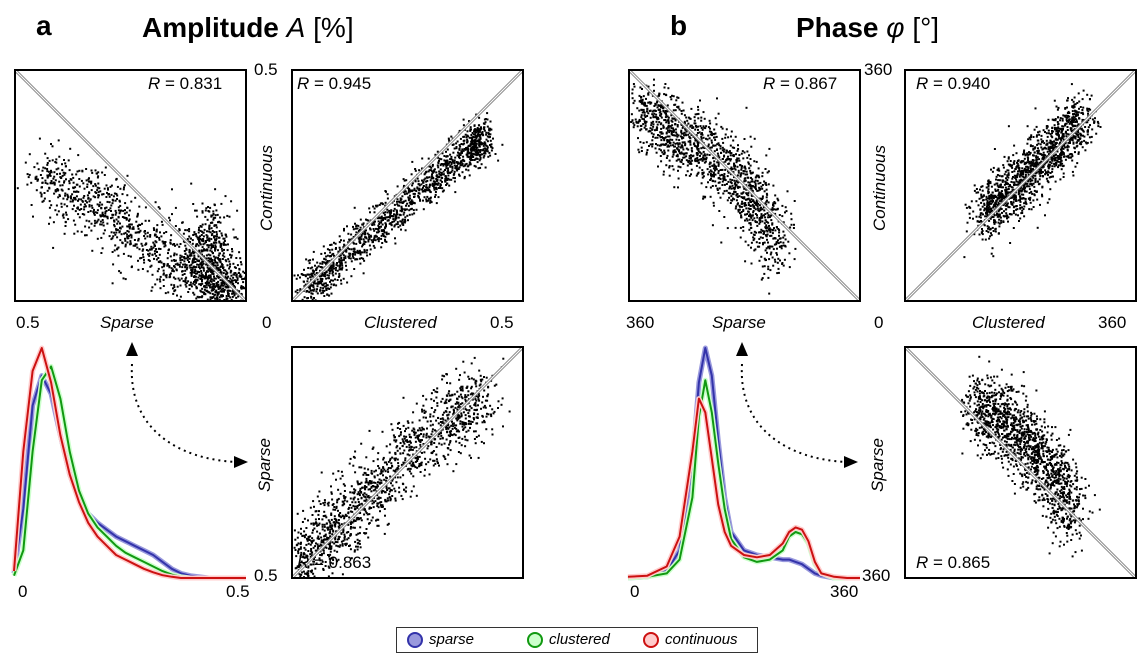 This screenshot has height=654, width=1148. Describe the element at coordinates (922, 27) in the screenshot. I see `panel-b-title-unit: [°]` at that location.